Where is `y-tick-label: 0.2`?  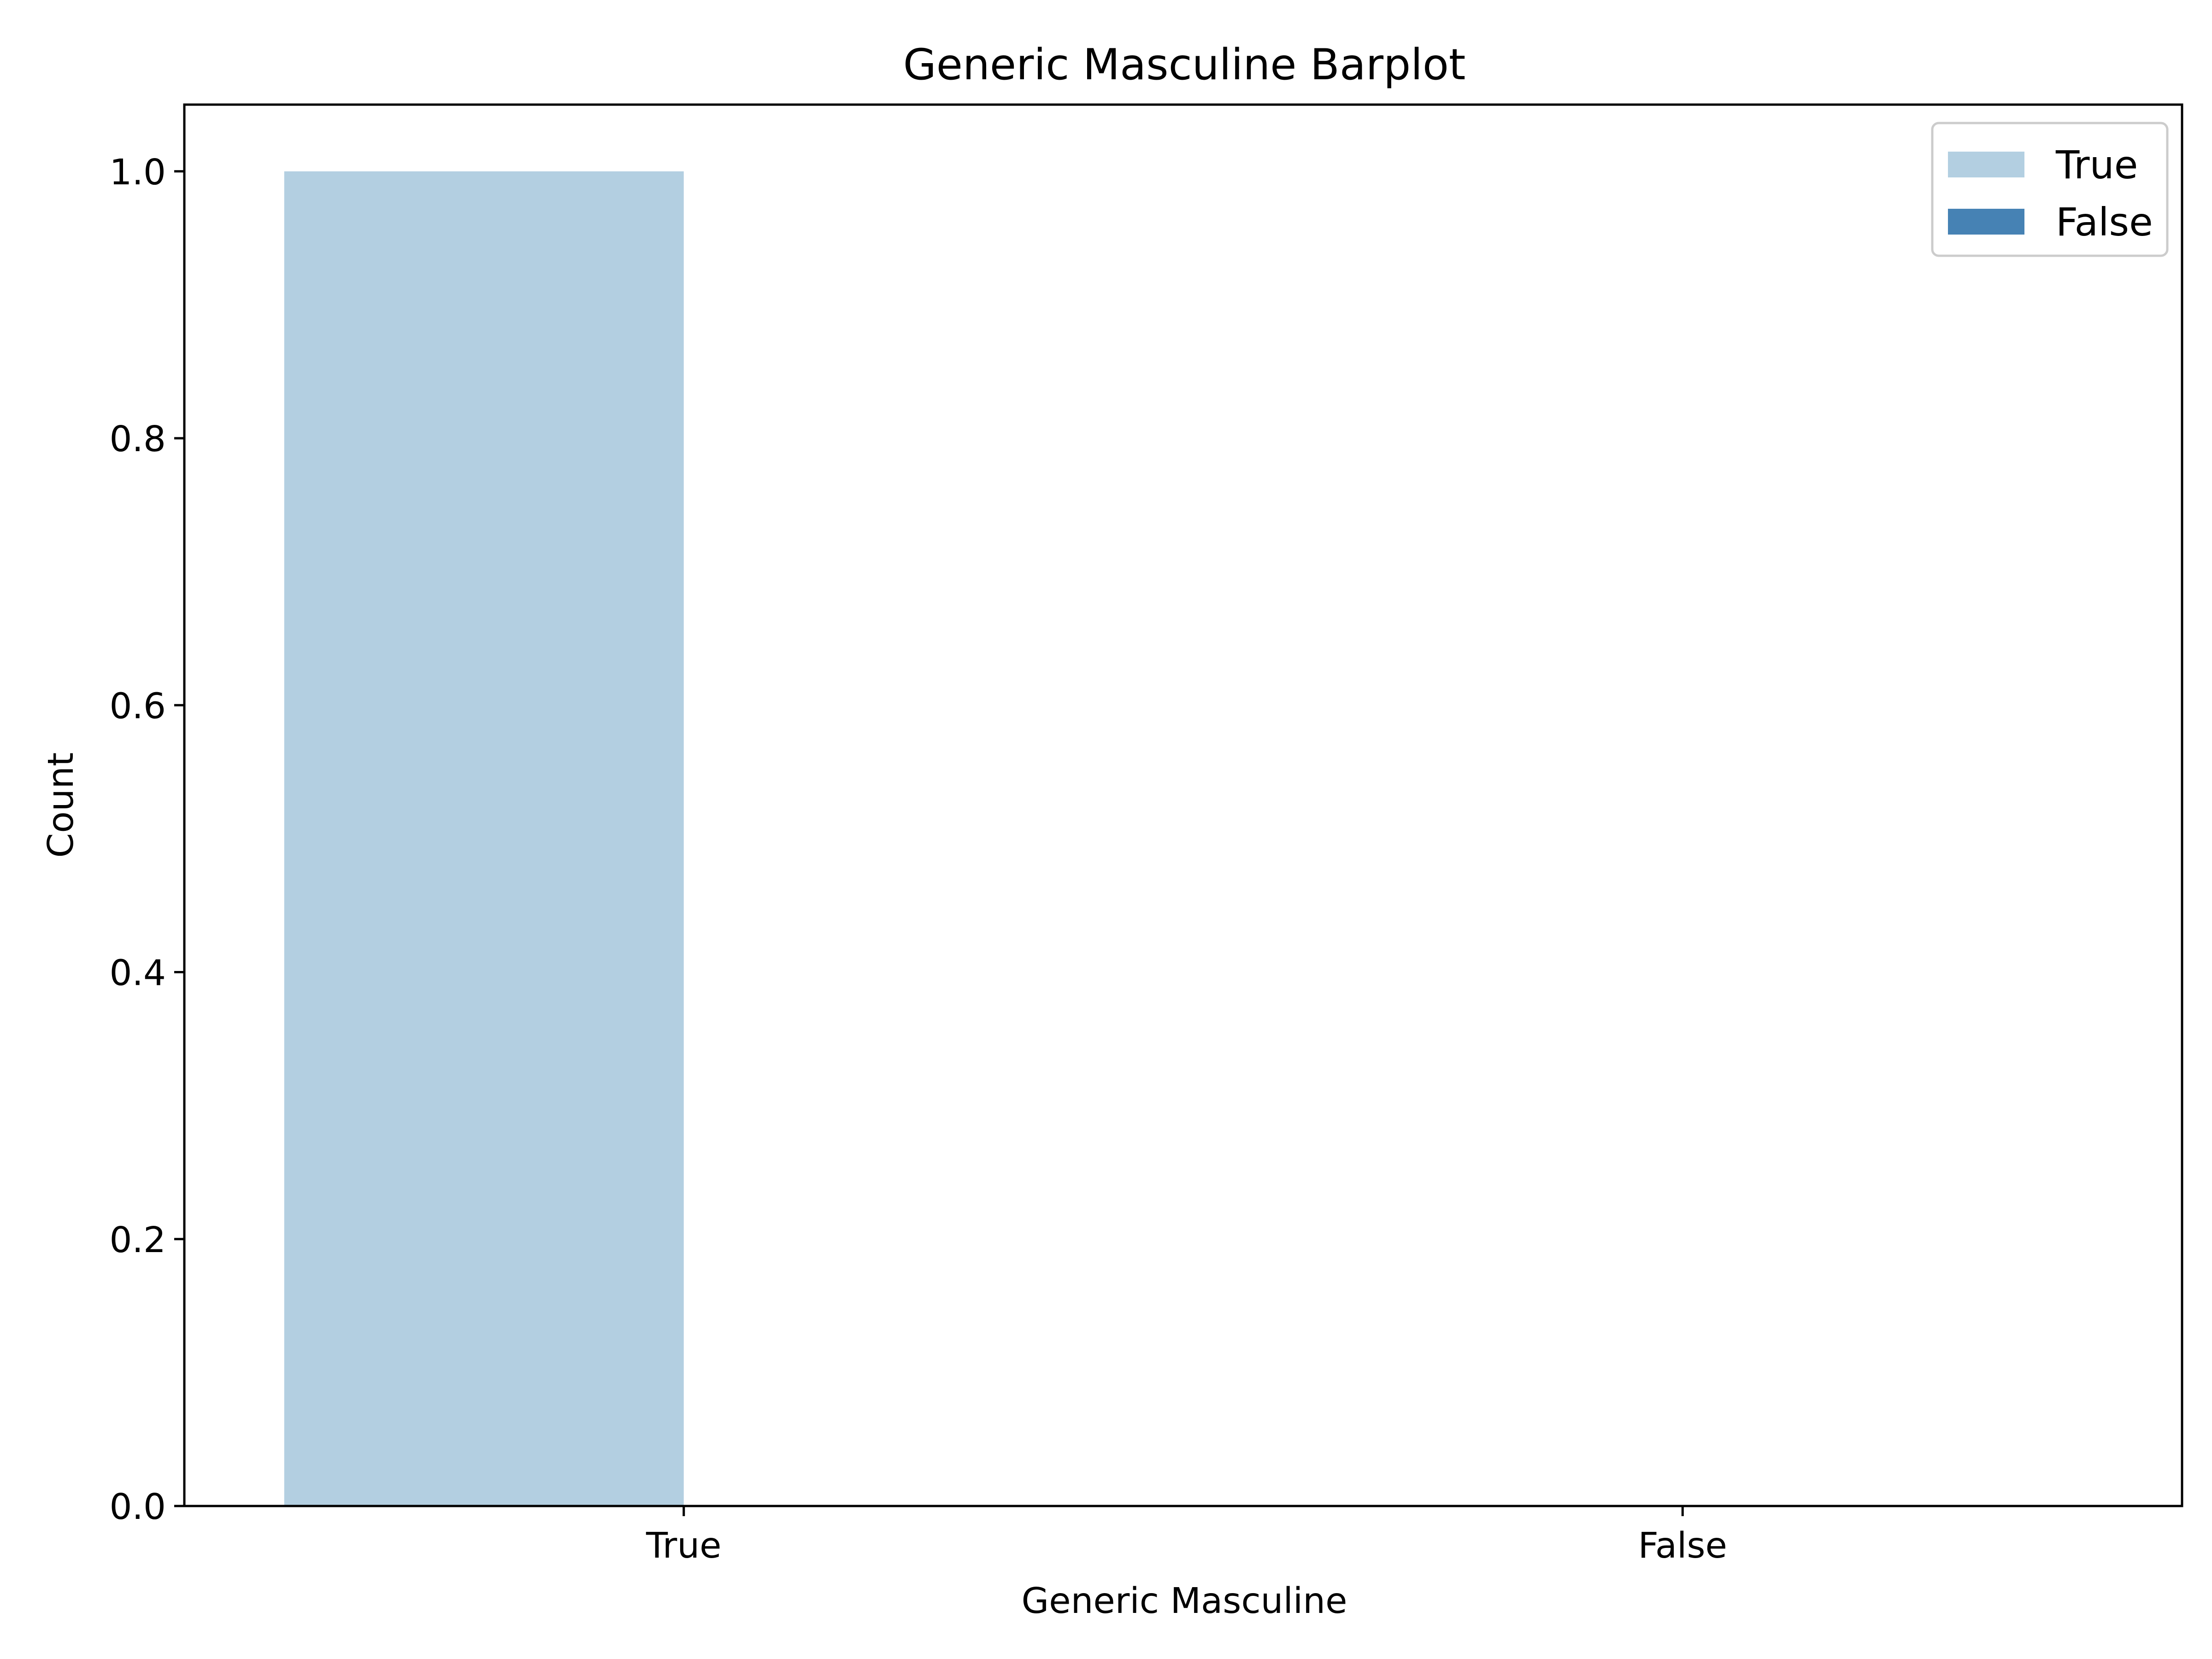
y-tick-label: 0.2 is located at coordinates (138, 1240).